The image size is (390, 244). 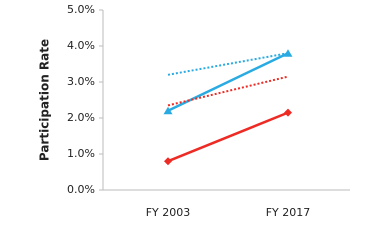 I want to click on x-tick-label: FY 2017, so click(x=288, y=212).